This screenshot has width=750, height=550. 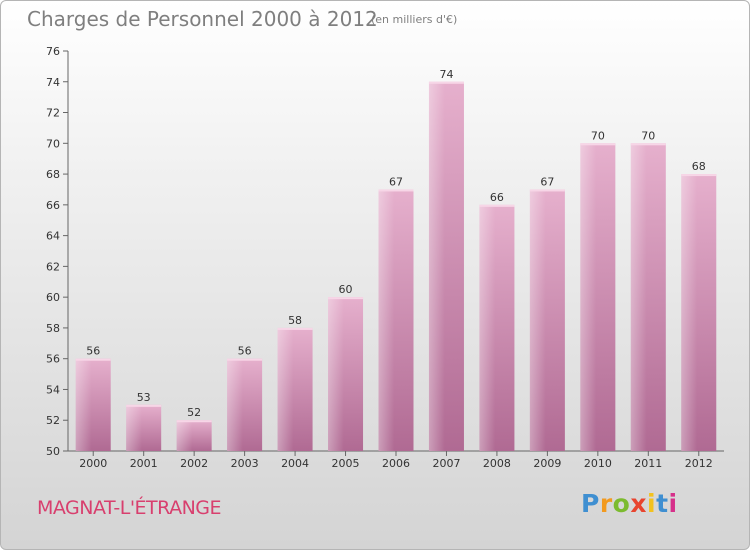 What do you see at coordinates (446, 463) in the screenshot?
I see `x-tick-label: 2007` at bounding box center [446, 463].